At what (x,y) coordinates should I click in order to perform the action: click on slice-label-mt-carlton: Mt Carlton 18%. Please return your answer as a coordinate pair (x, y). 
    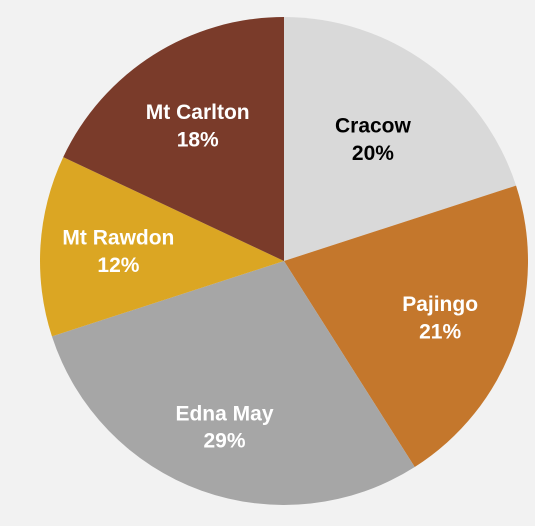
    Looking at the image, I should click on (198, 126).